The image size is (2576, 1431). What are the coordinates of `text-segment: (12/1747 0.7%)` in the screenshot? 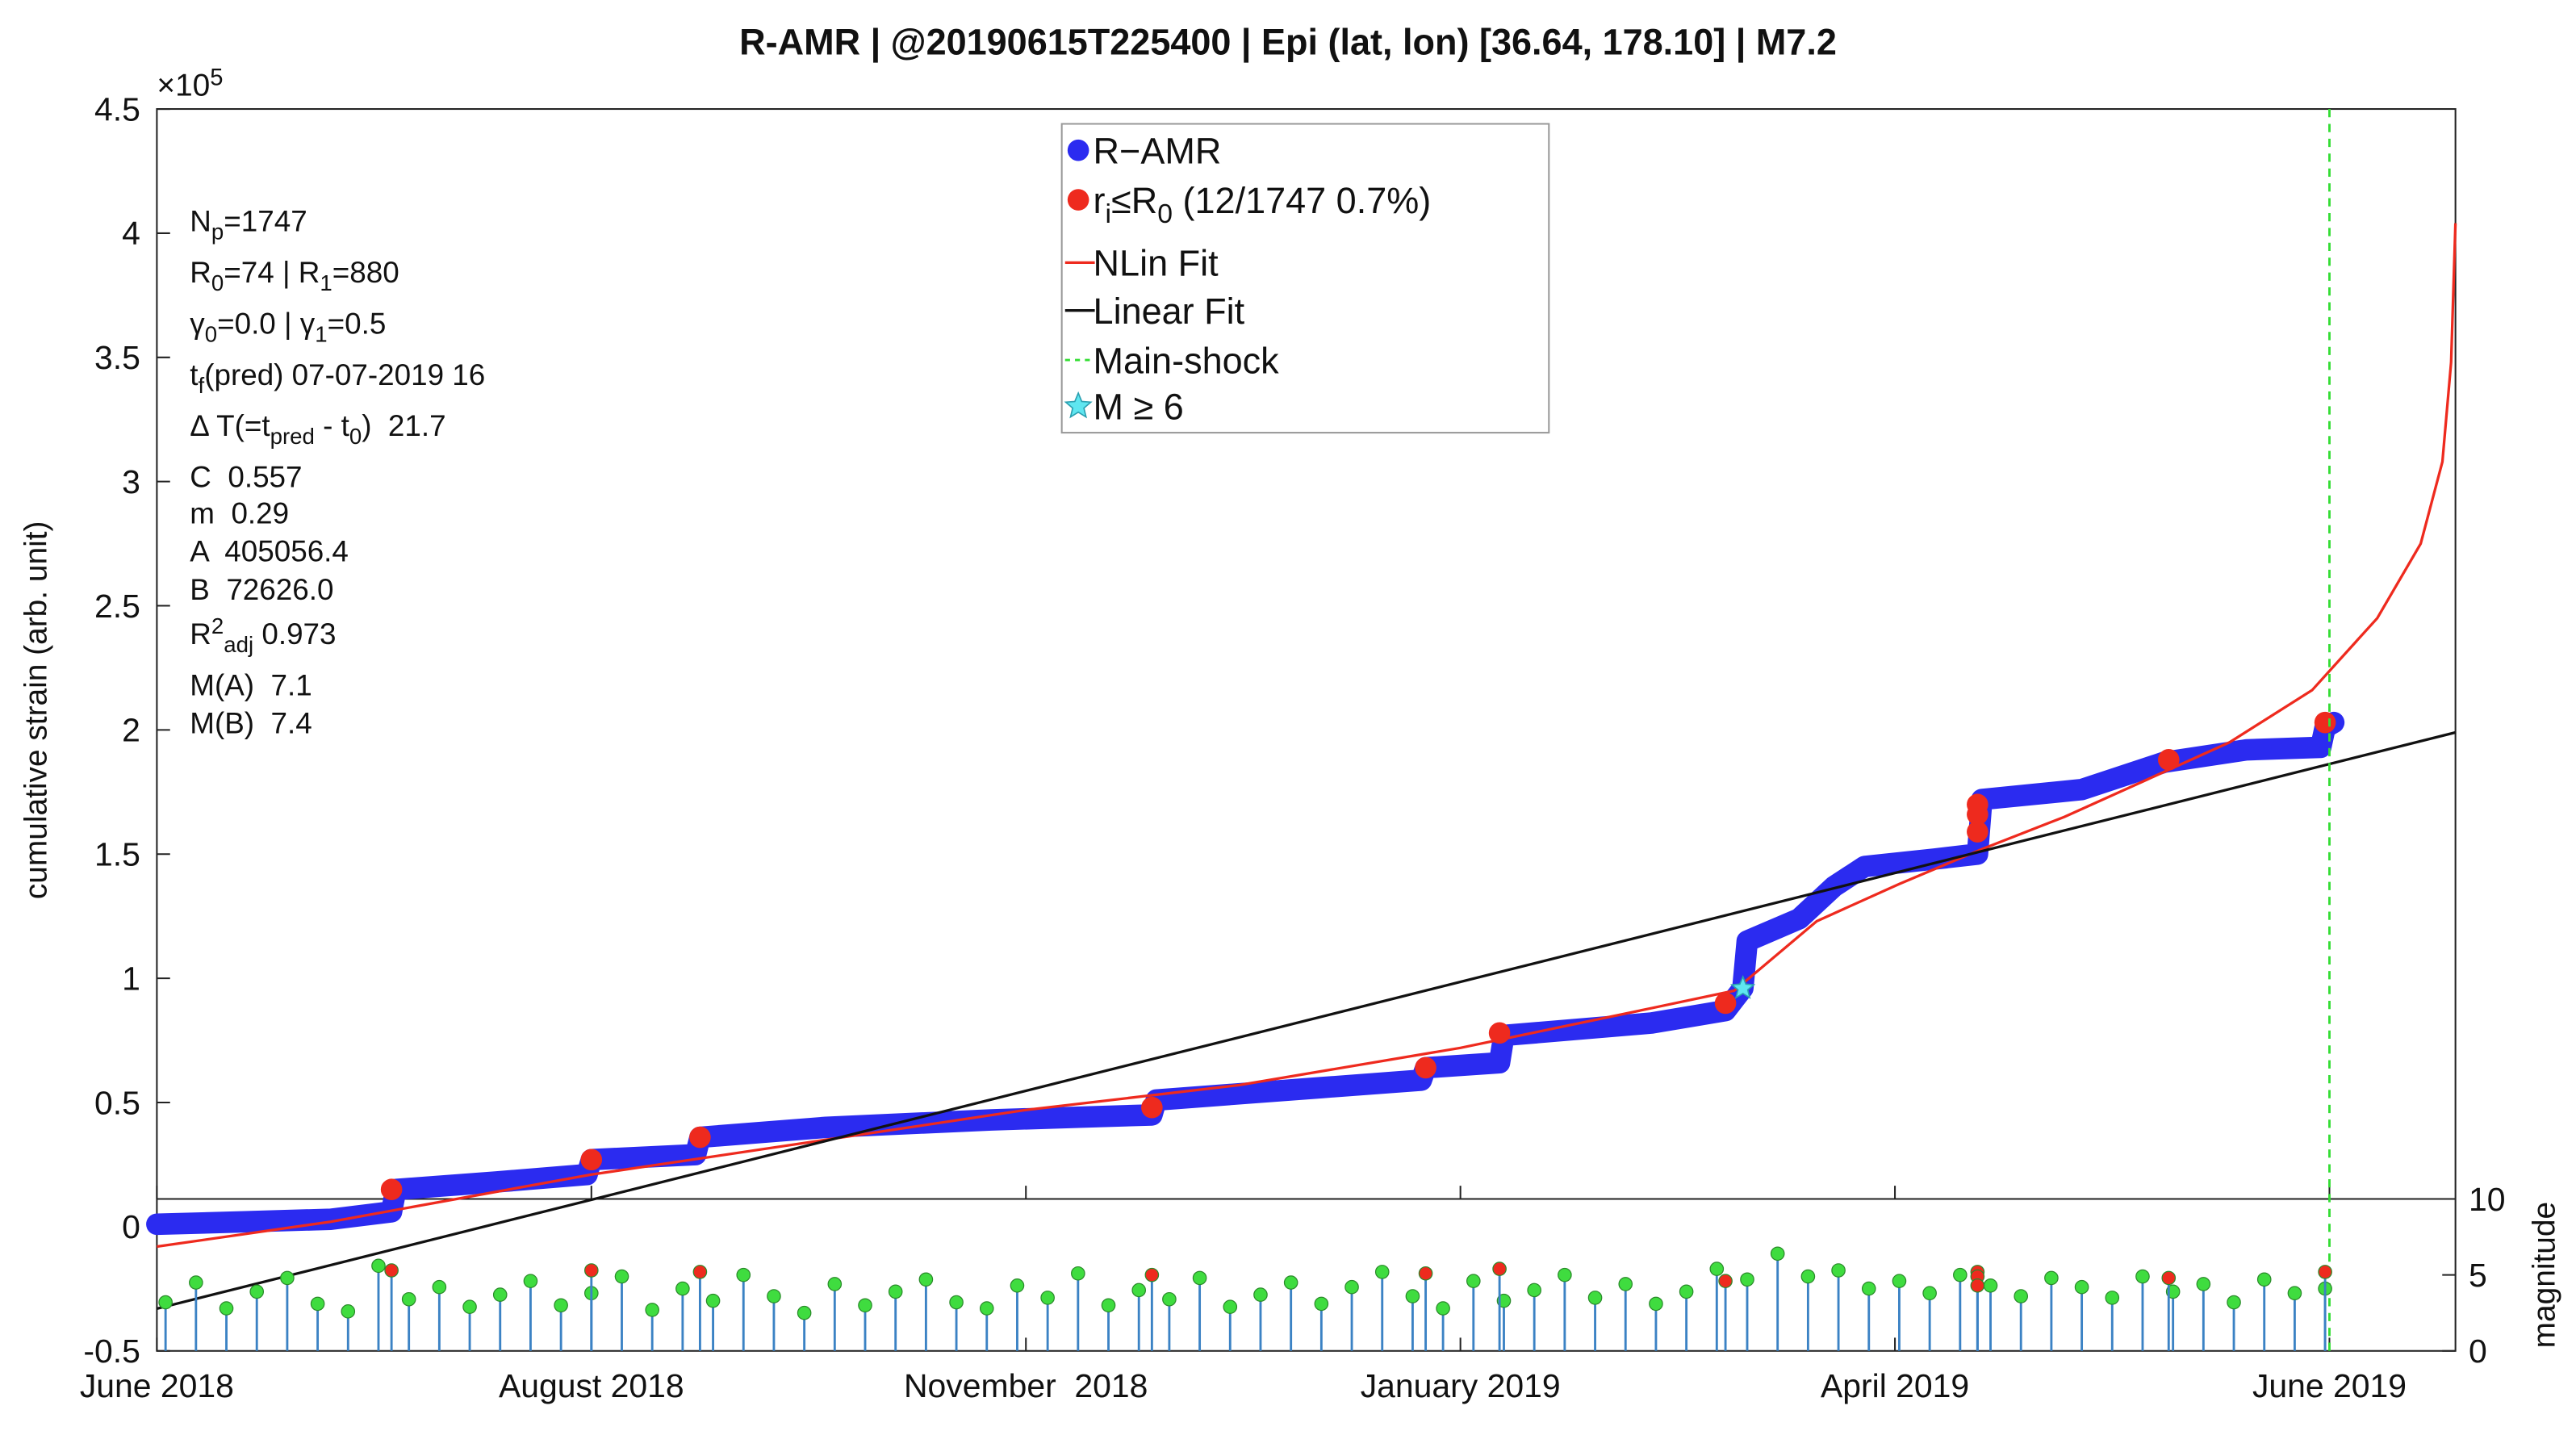 It's located at (1302, 200).